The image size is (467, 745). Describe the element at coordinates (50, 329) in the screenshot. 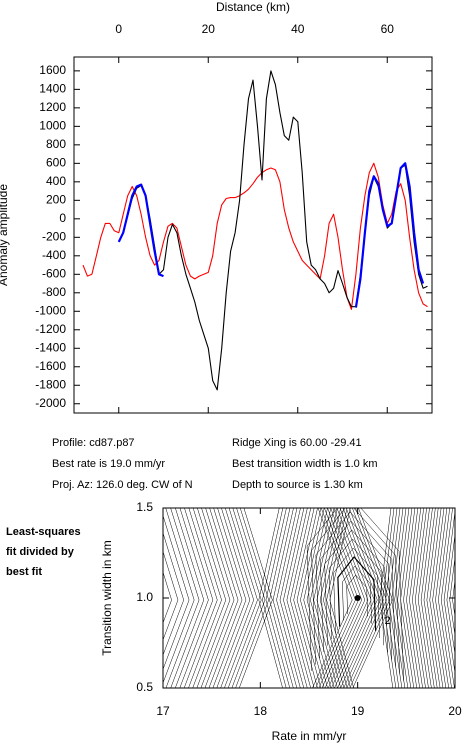

I see `y-tick-label: -1200` at that location.